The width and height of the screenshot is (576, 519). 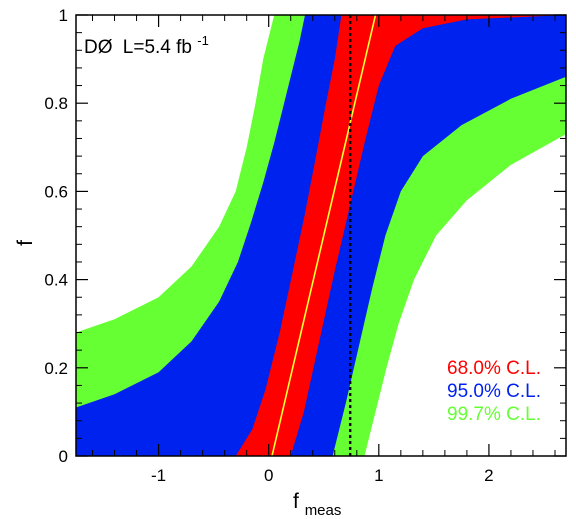 I want to click on x-tick-label: -1, so click(x=158, y=475).